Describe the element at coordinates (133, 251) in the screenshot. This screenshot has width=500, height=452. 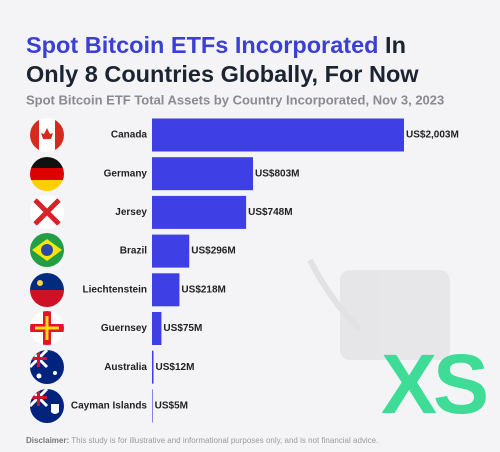
I see `category-label: Brazil` at that location.